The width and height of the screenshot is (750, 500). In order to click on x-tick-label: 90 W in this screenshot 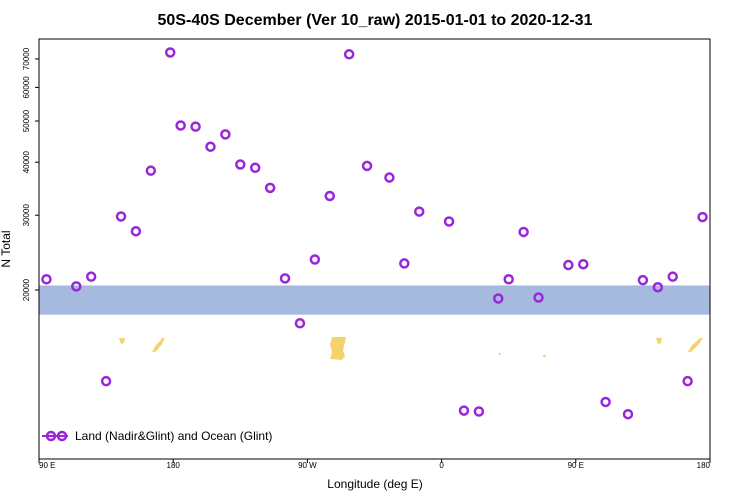, I will do `click(307, 465)`.